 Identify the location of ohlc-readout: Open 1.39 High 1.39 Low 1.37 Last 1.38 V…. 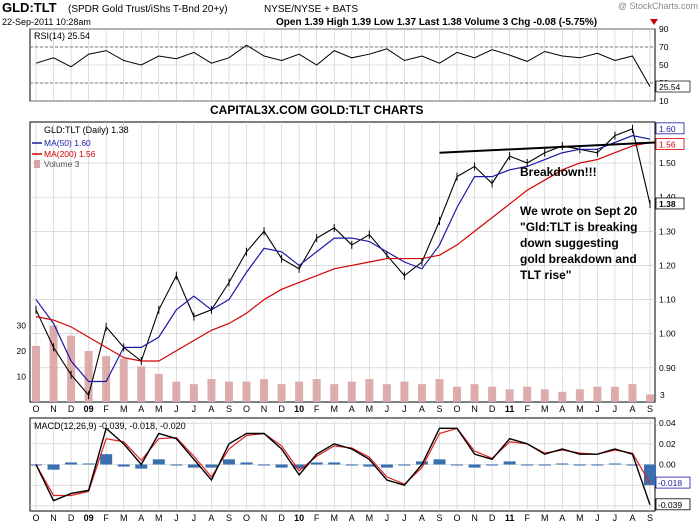
(436, 22).